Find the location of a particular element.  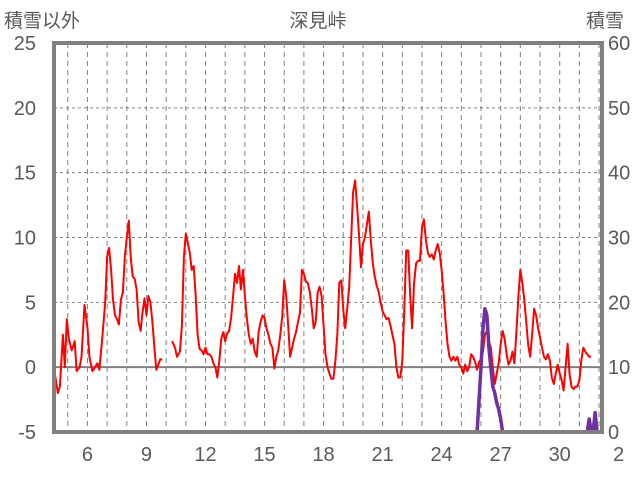

y-axis-right-label: 積雪 is located at coordinates (605, 21).